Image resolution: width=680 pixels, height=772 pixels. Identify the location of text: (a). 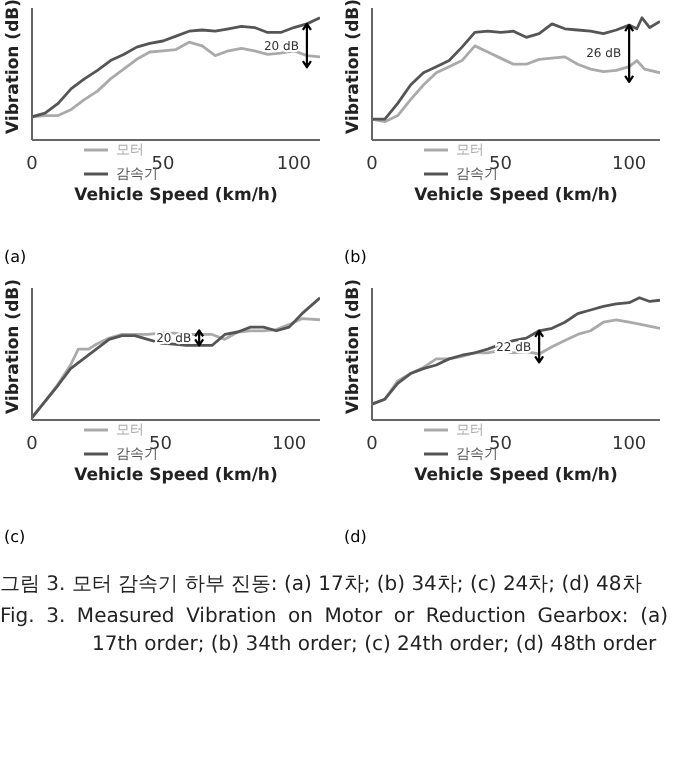
(16, 257).